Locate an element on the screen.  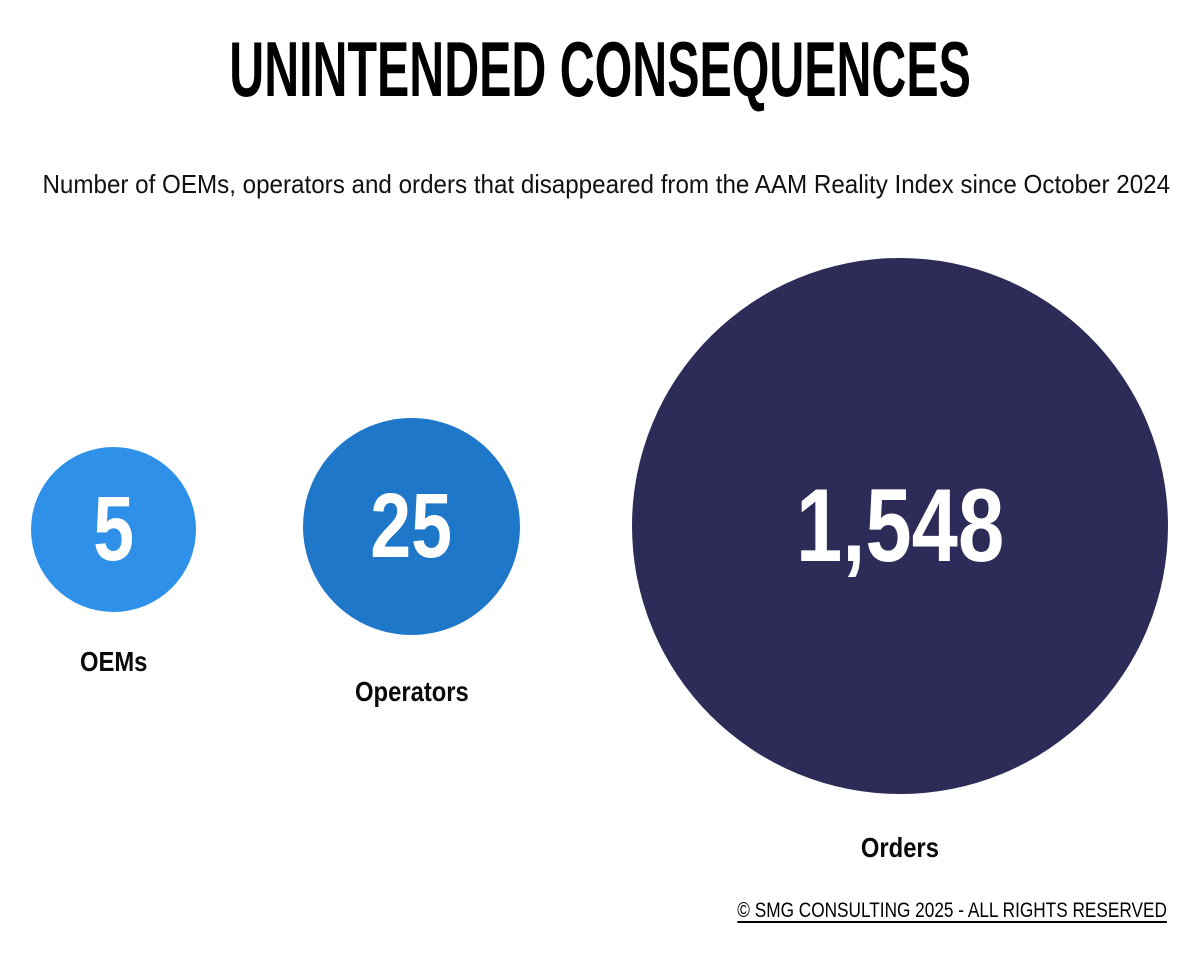
bubble-operators: 25 is located at coordinates (411, 526).